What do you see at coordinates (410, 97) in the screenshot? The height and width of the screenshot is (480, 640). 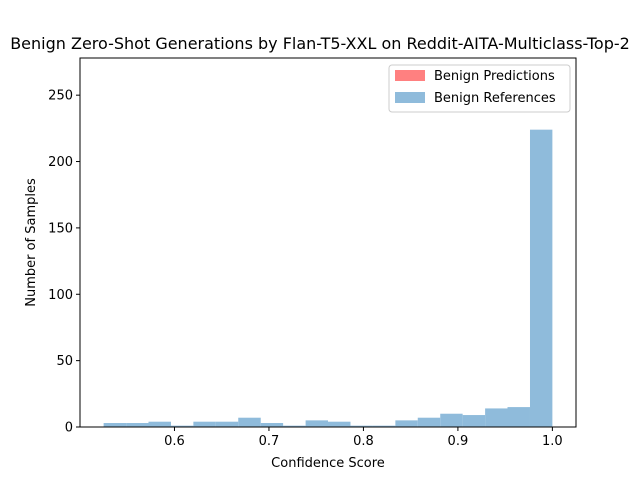 I see `legend-swatch-references` at bounding box center [410, 97].